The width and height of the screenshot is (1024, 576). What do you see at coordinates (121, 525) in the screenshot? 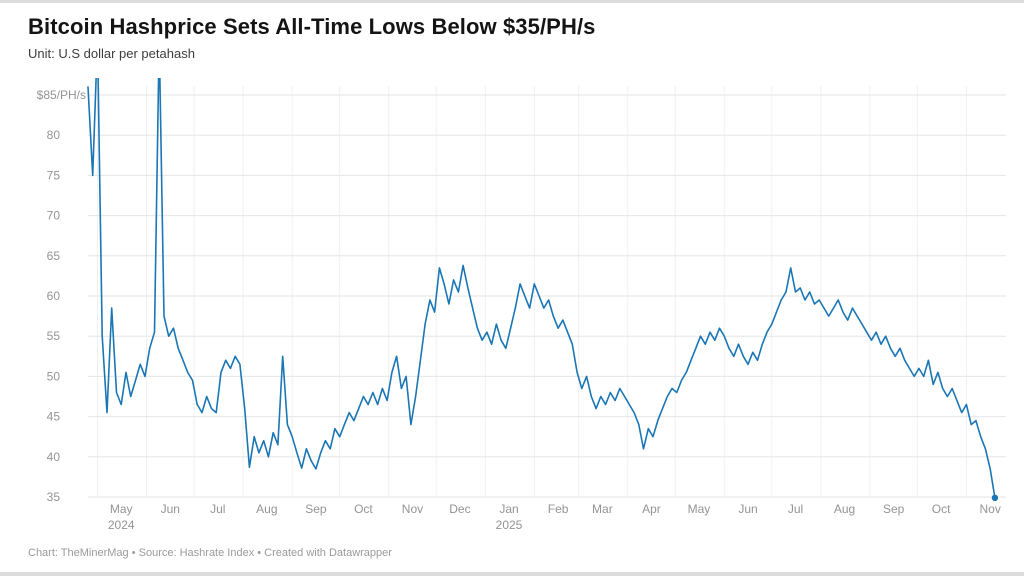
I see `x-axis-year-label: 2024` at bounding box center [121, 525].